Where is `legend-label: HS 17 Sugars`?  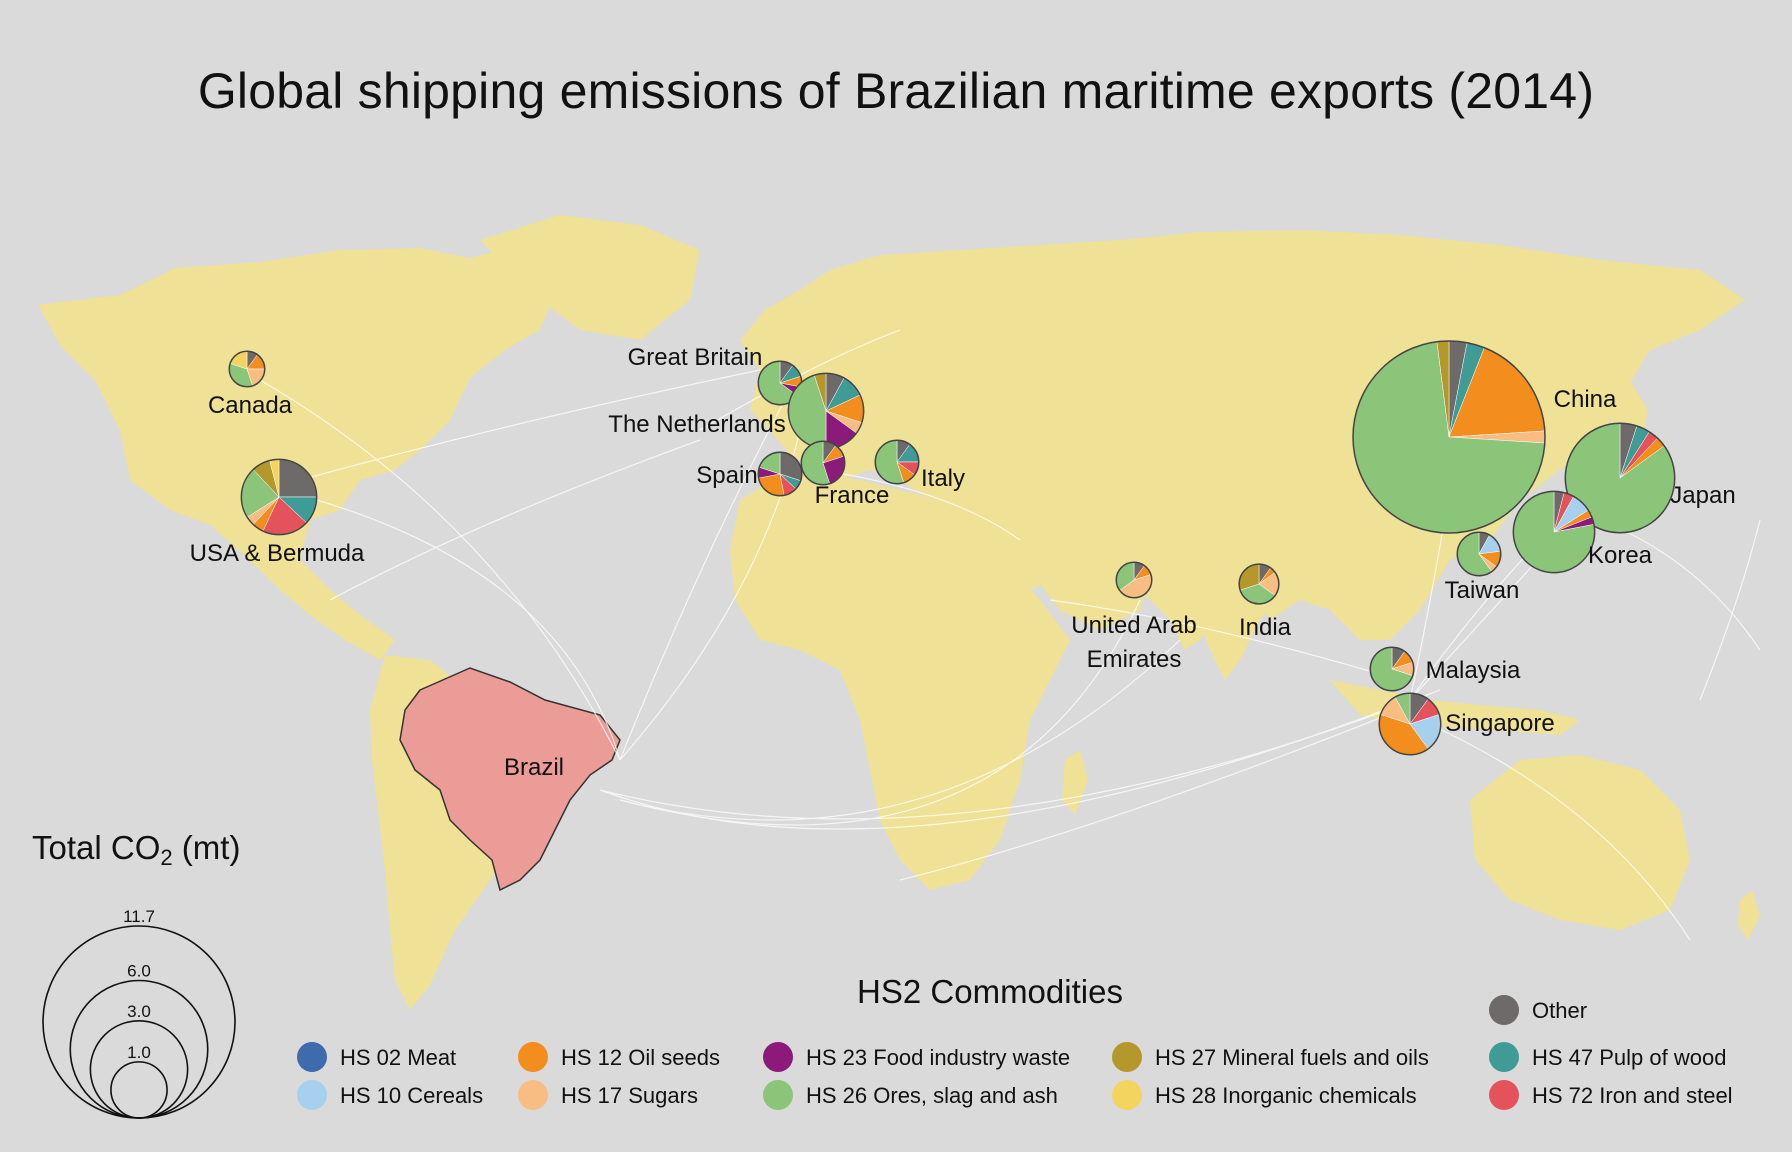
legend-label: HS 17 Sugars is located at coordinates (629, 1095).